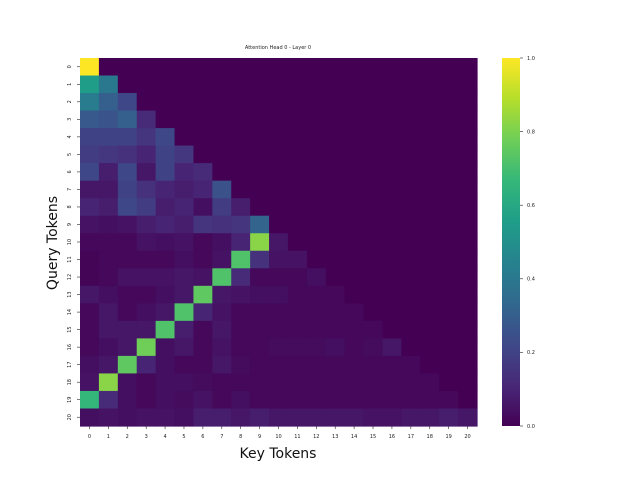 This screenshot has width=640, height=480. What do you see at coordinates (259, 437) in the screenshot?
I see `x-tick-label: 9` at bounding box center [259, 437].